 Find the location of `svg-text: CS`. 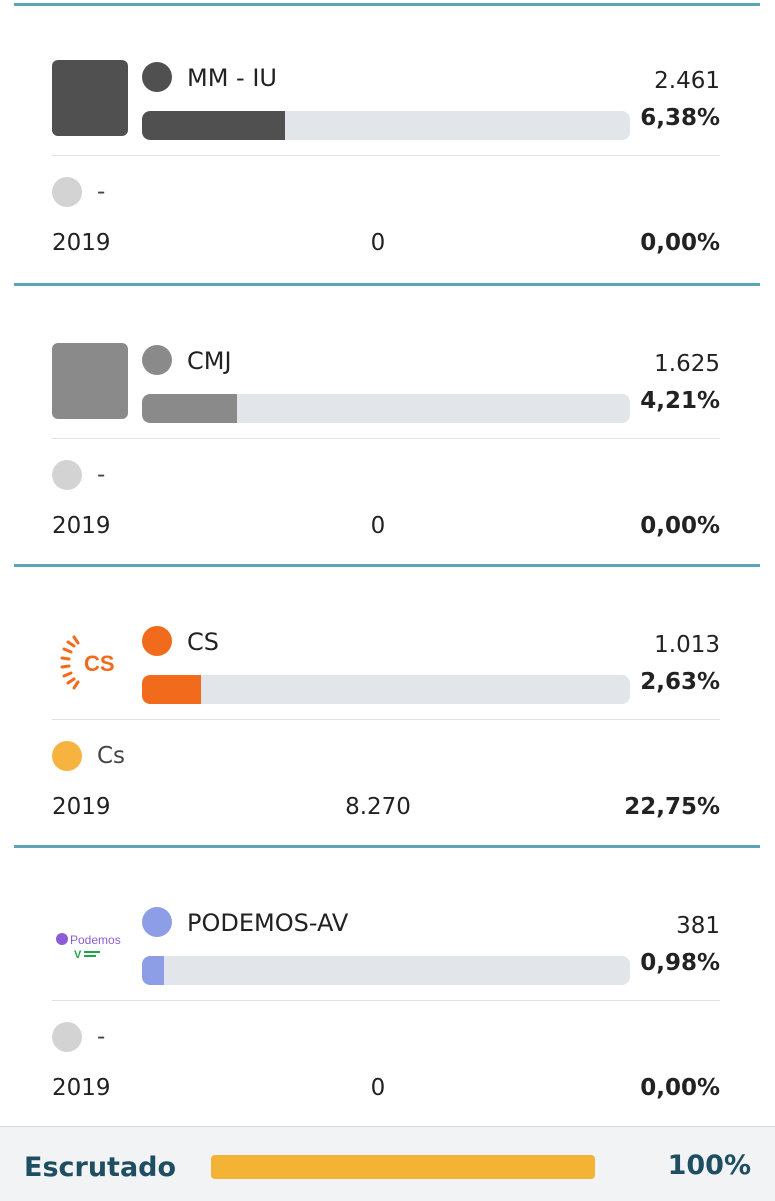

svg-text: CS is located at coordinates (99, 663).